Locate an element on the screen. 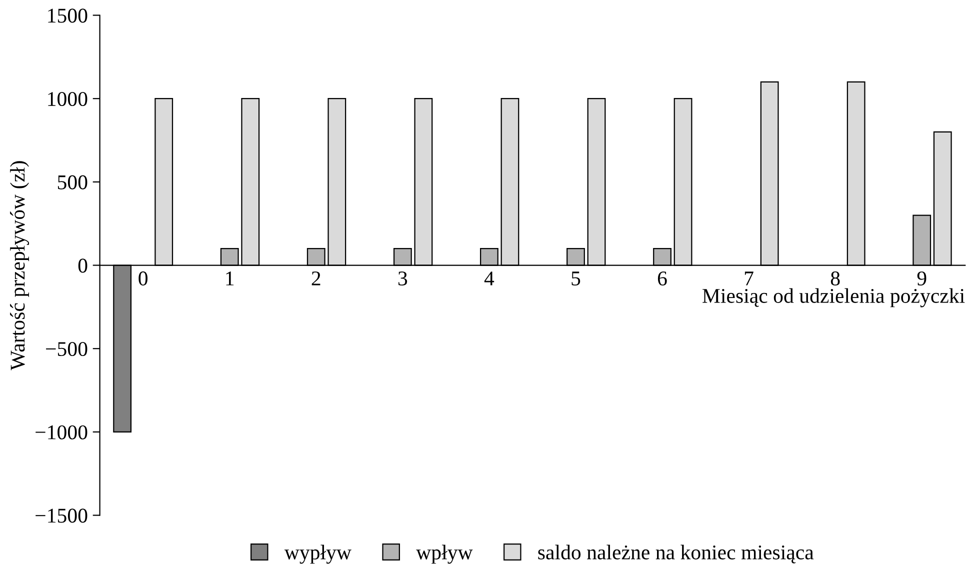 This screenshot has height=565, width=969. x-tick-label: 6 is located at coordinates (662, 278).